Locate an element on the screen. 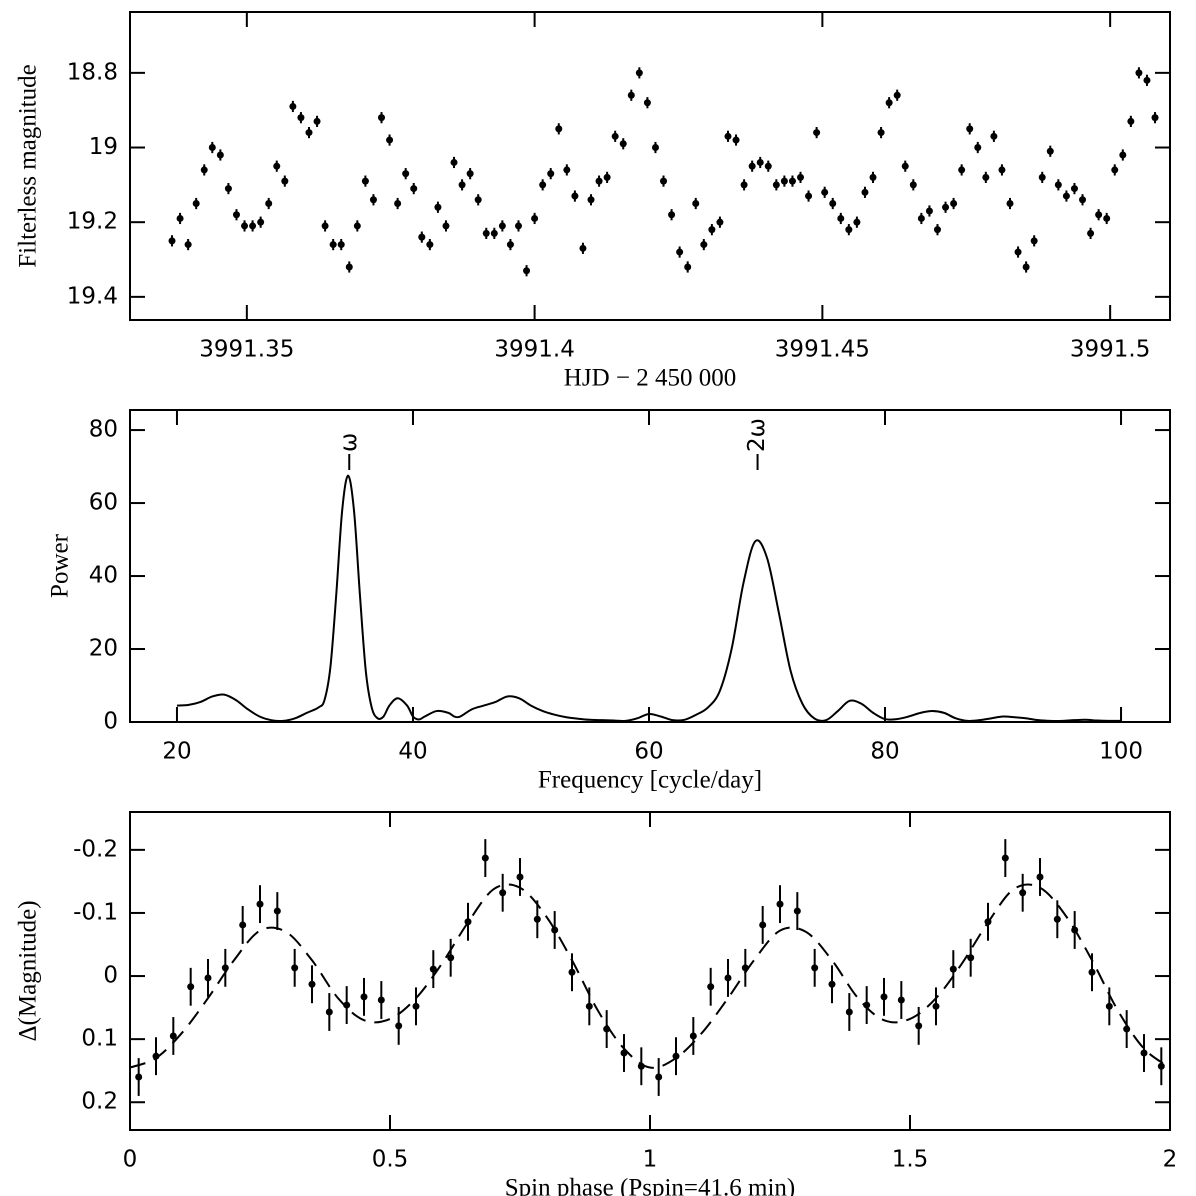  annotation: 2ω is located at coordinates (757, 435).